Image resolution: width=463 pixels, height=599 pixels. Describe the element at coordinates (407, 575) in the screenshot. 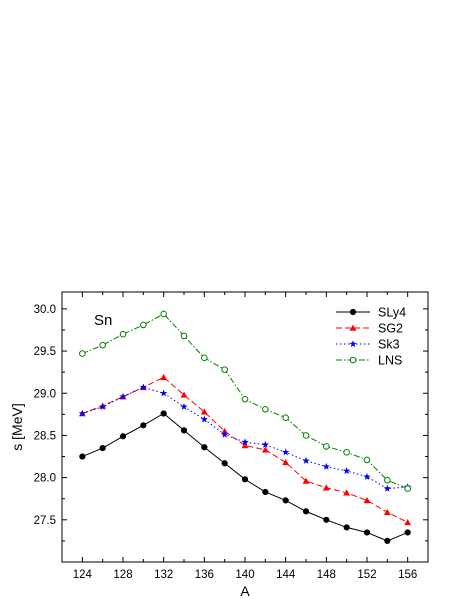

I see `x-tick-label: 156` at that location.